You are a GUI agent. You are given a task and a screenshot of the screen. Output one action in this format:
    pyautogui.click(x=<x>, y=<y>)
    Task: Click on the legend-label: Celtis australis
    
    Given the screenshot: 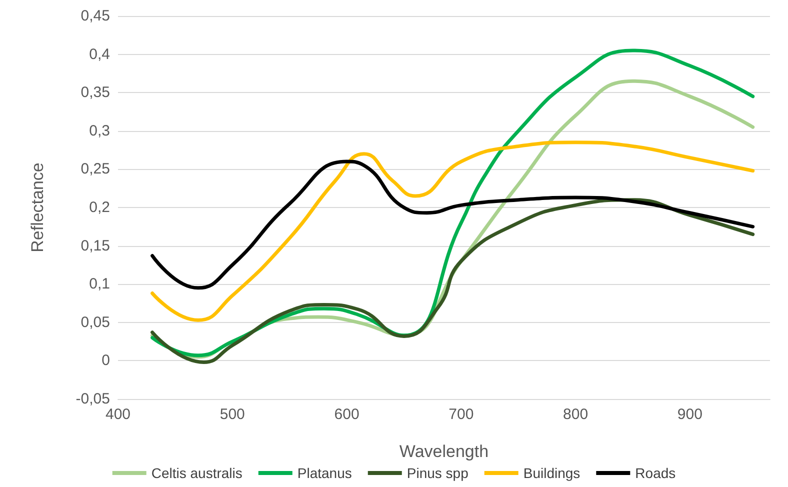 What is the action you would take?
    pyautogui.click(x=196, y=473)
    